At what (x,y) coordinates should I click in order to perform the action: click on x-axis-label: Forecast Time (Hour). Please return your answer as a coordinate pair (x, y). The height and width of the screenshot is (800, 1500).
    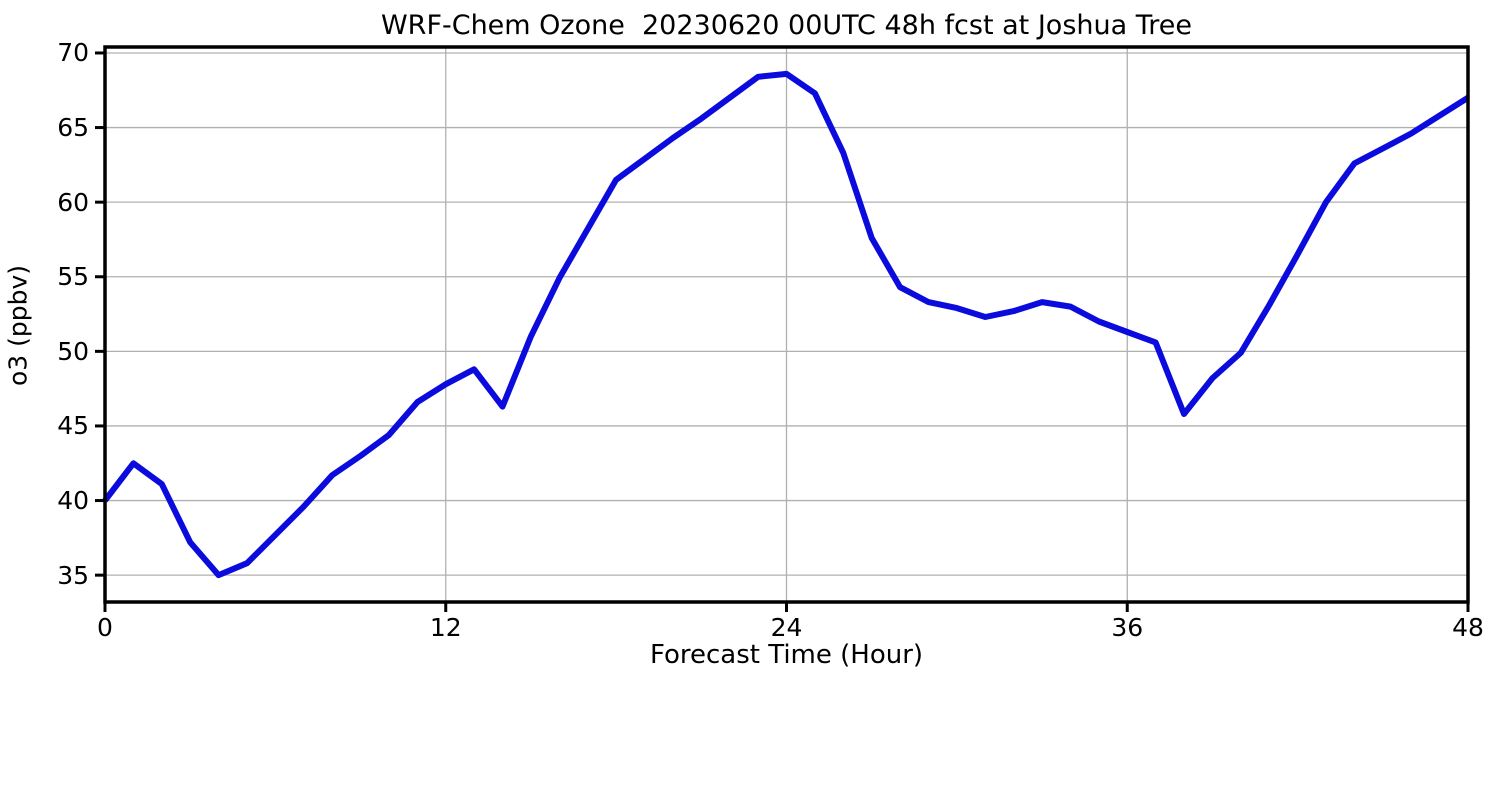
    Looking at the image, I should click on (786, 655).